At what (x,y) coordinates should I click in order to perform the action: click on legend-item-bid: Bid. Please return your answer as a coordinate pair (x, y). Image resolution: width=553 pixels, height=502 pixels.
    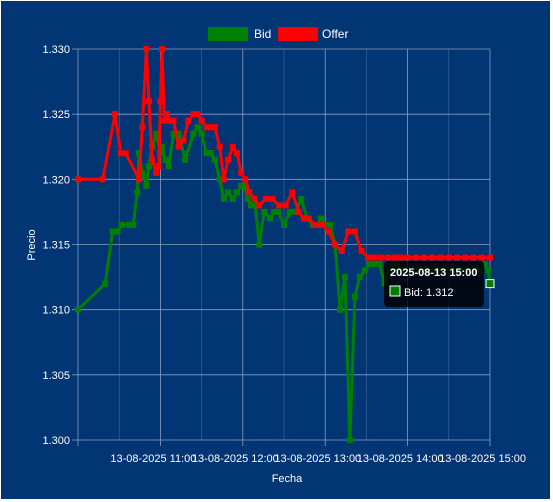
    Looking at the image, I should click on (239, 34).